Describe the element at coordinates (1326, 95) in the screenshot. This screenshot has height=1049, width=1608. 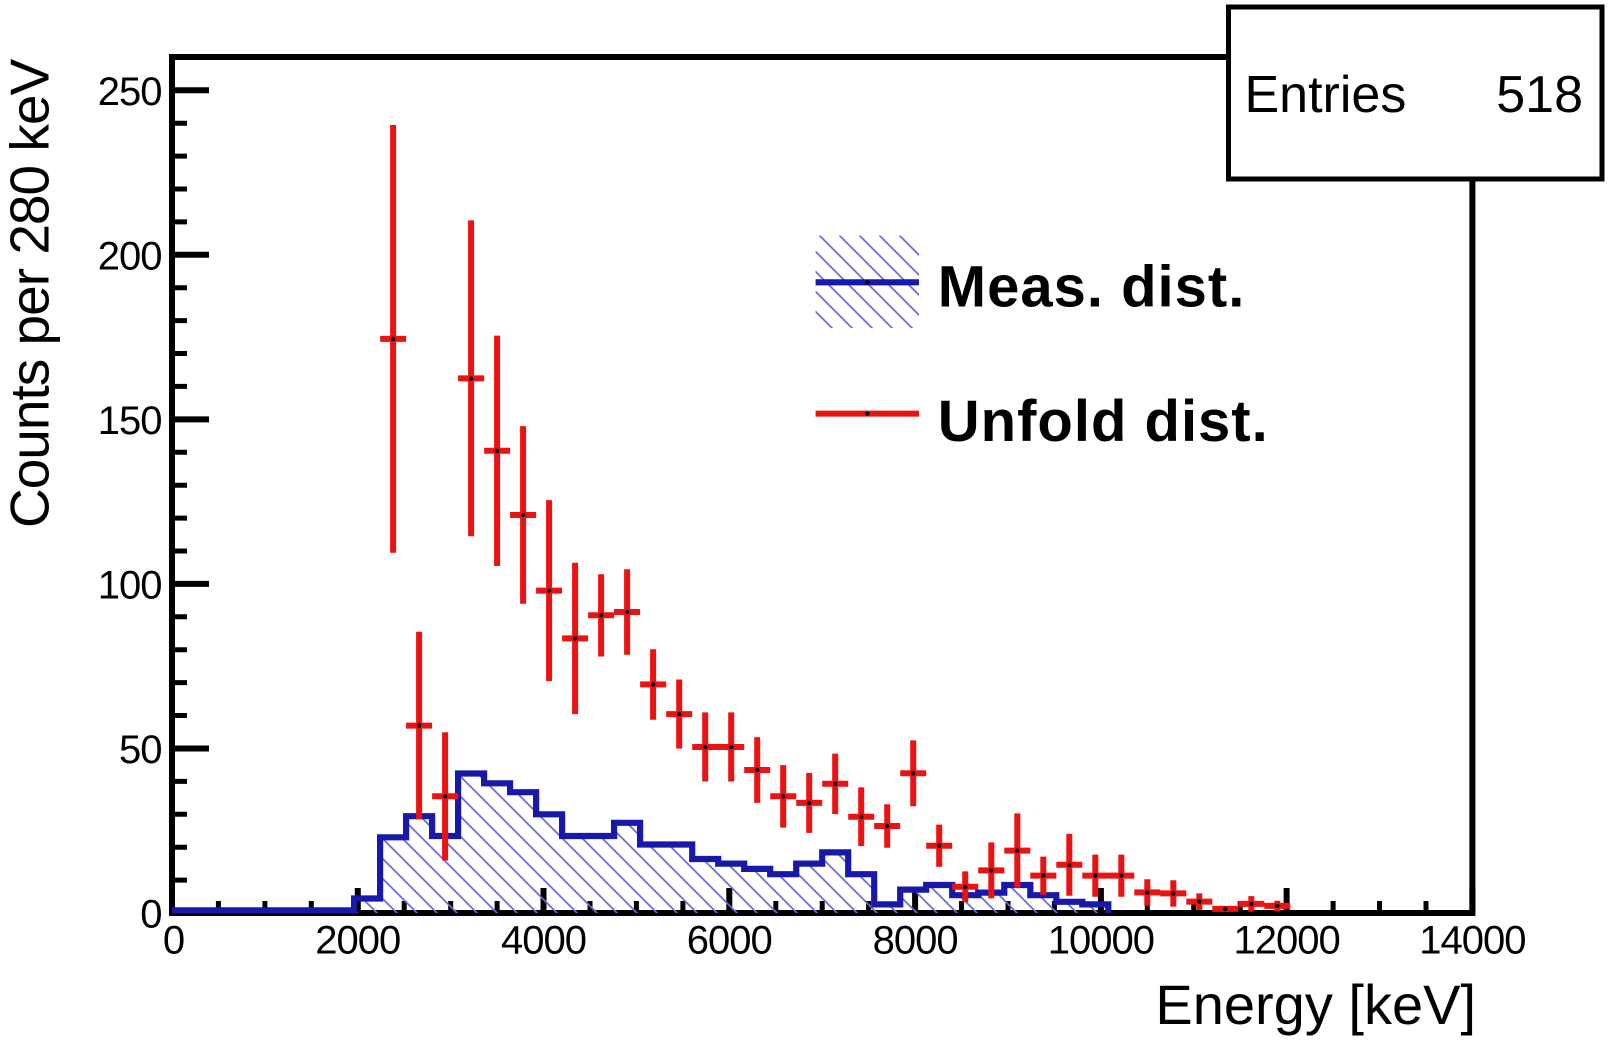
I see `svg-text: Entries` at that location.